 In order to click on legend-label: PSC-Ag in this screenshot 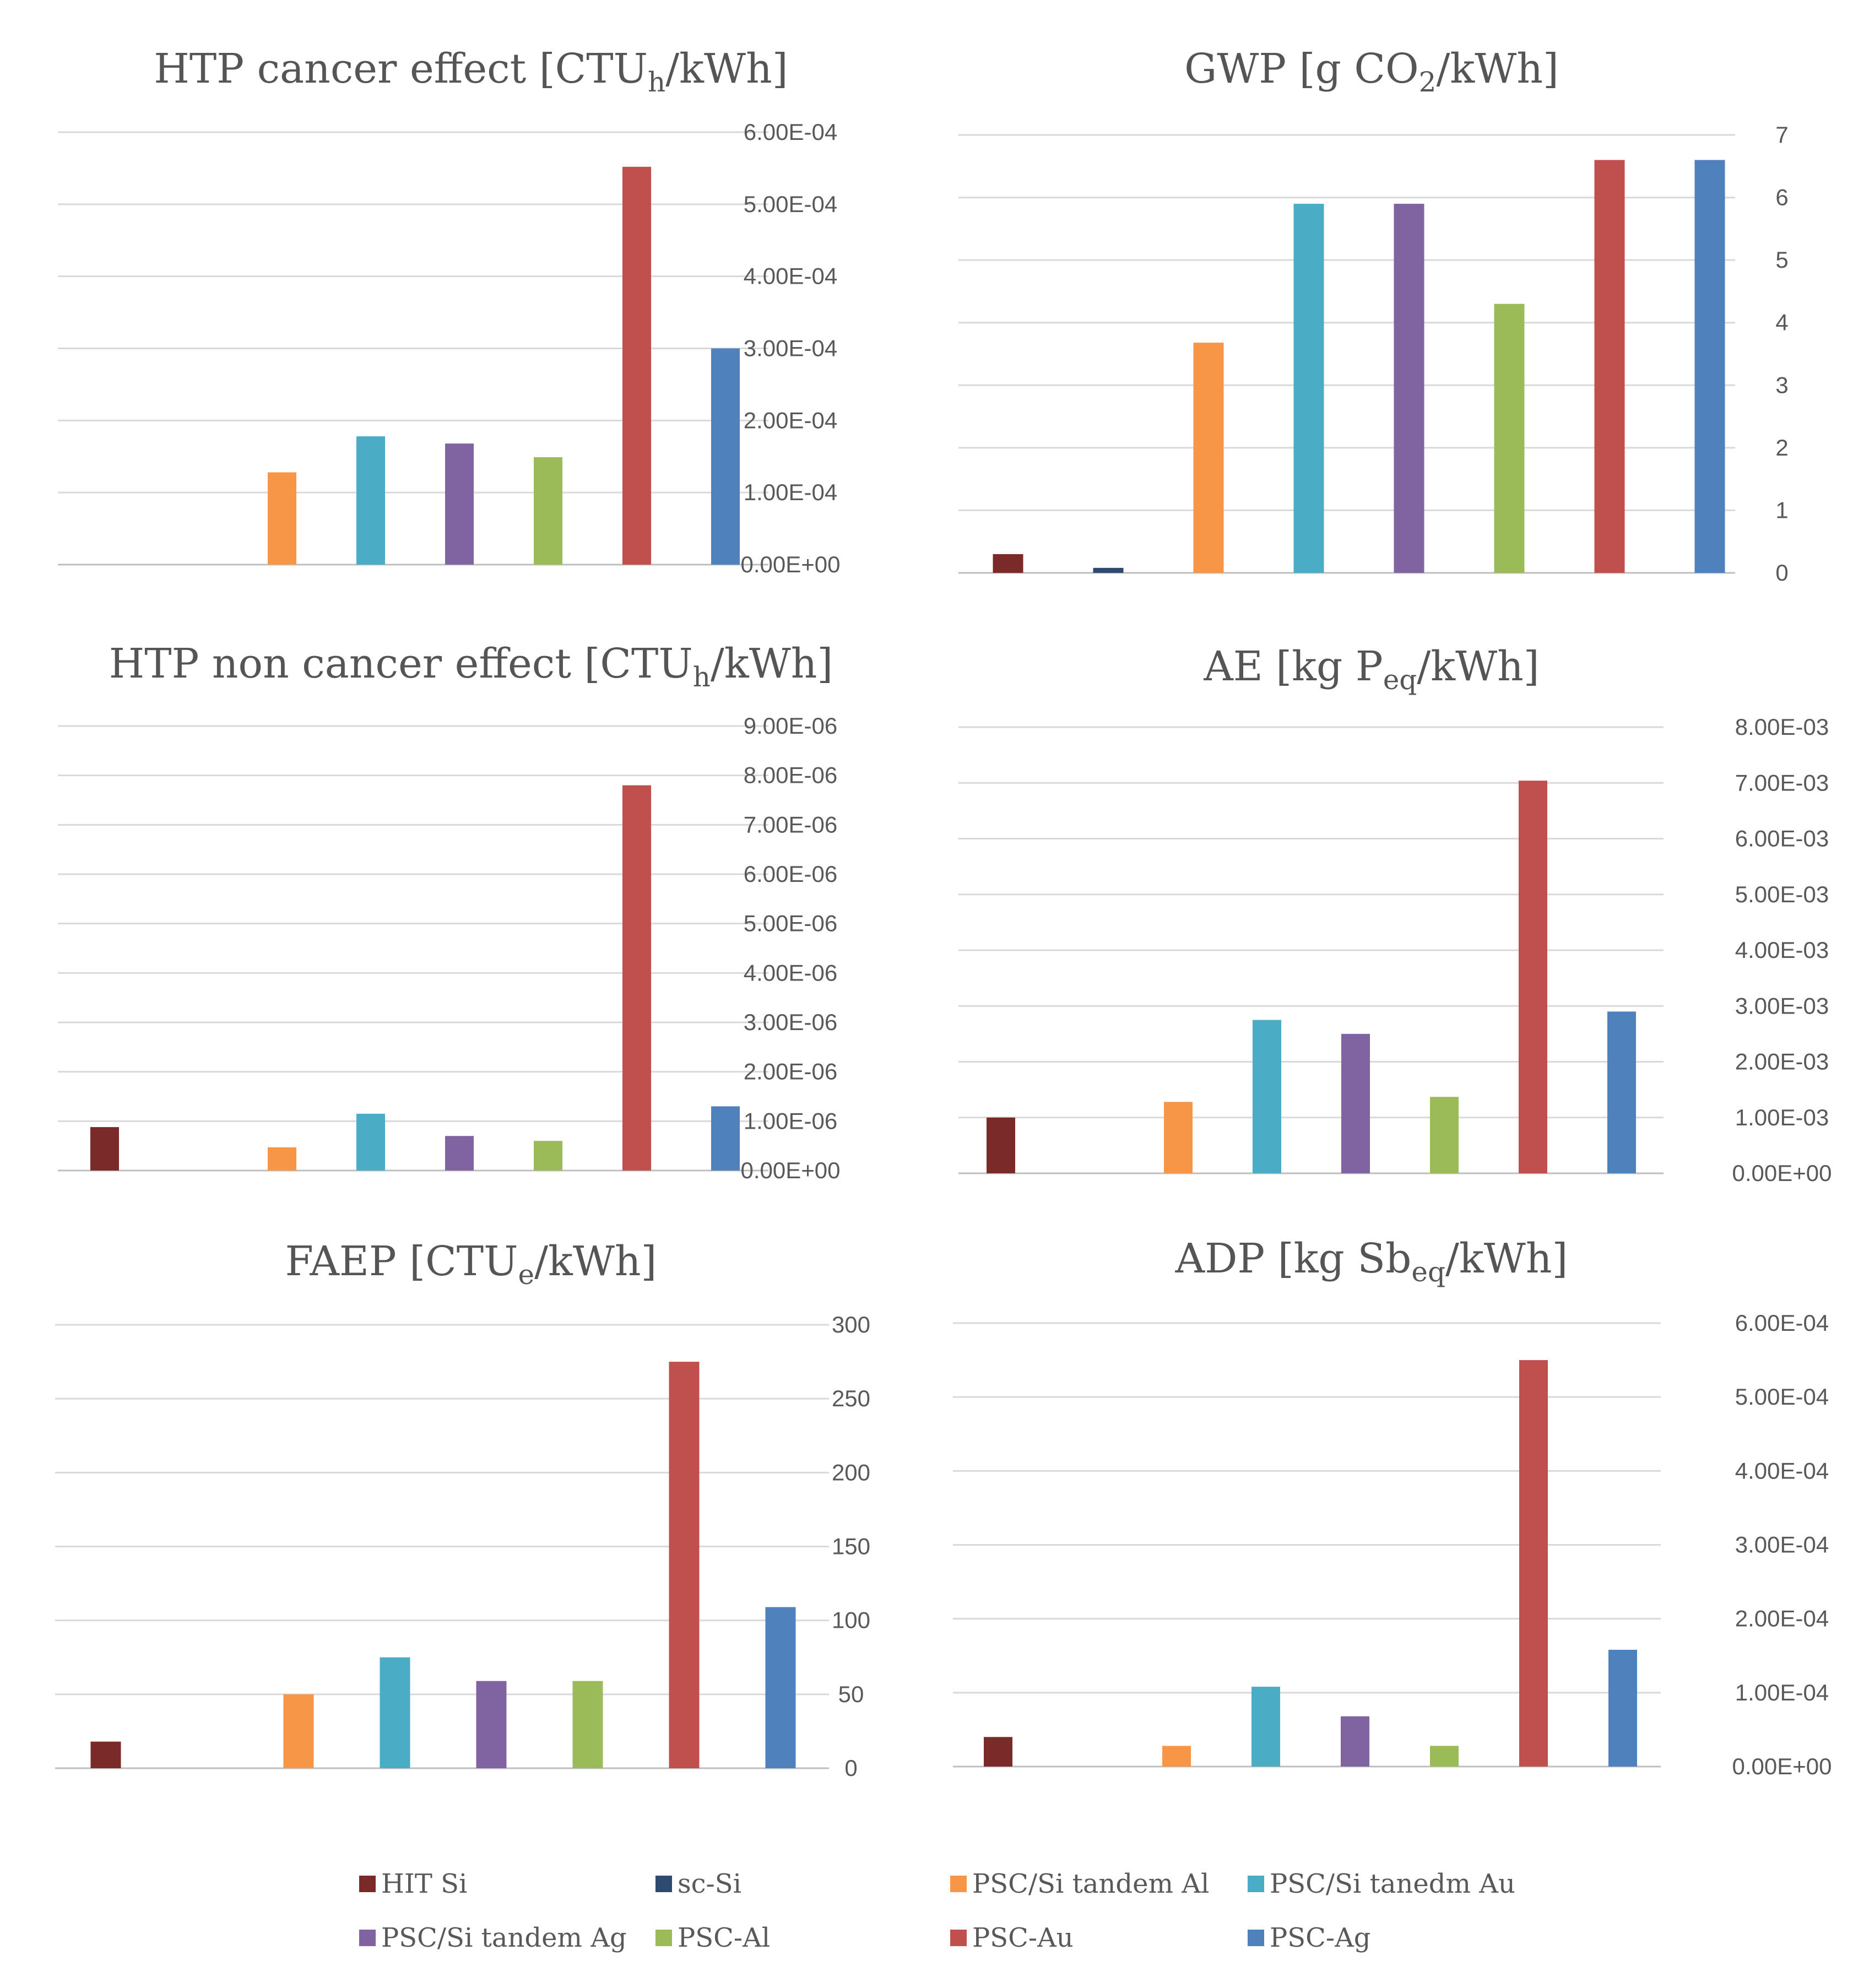, I will do `click(1320, 1938)`.